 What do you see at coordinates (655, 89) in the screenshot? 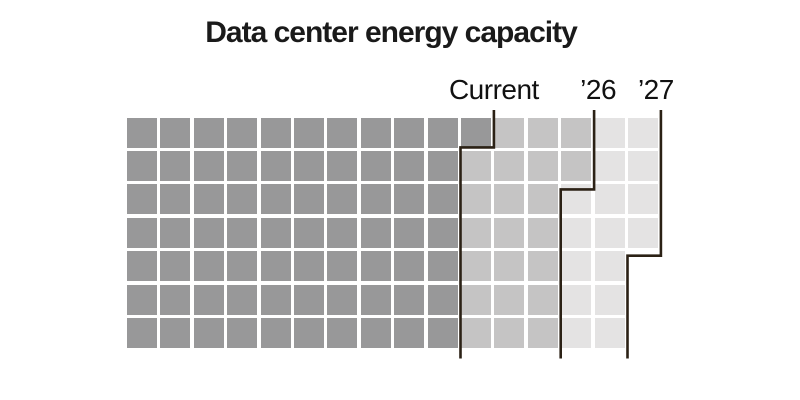
I see `milestone-label-27: ’27` at bounding box center [655, 89].